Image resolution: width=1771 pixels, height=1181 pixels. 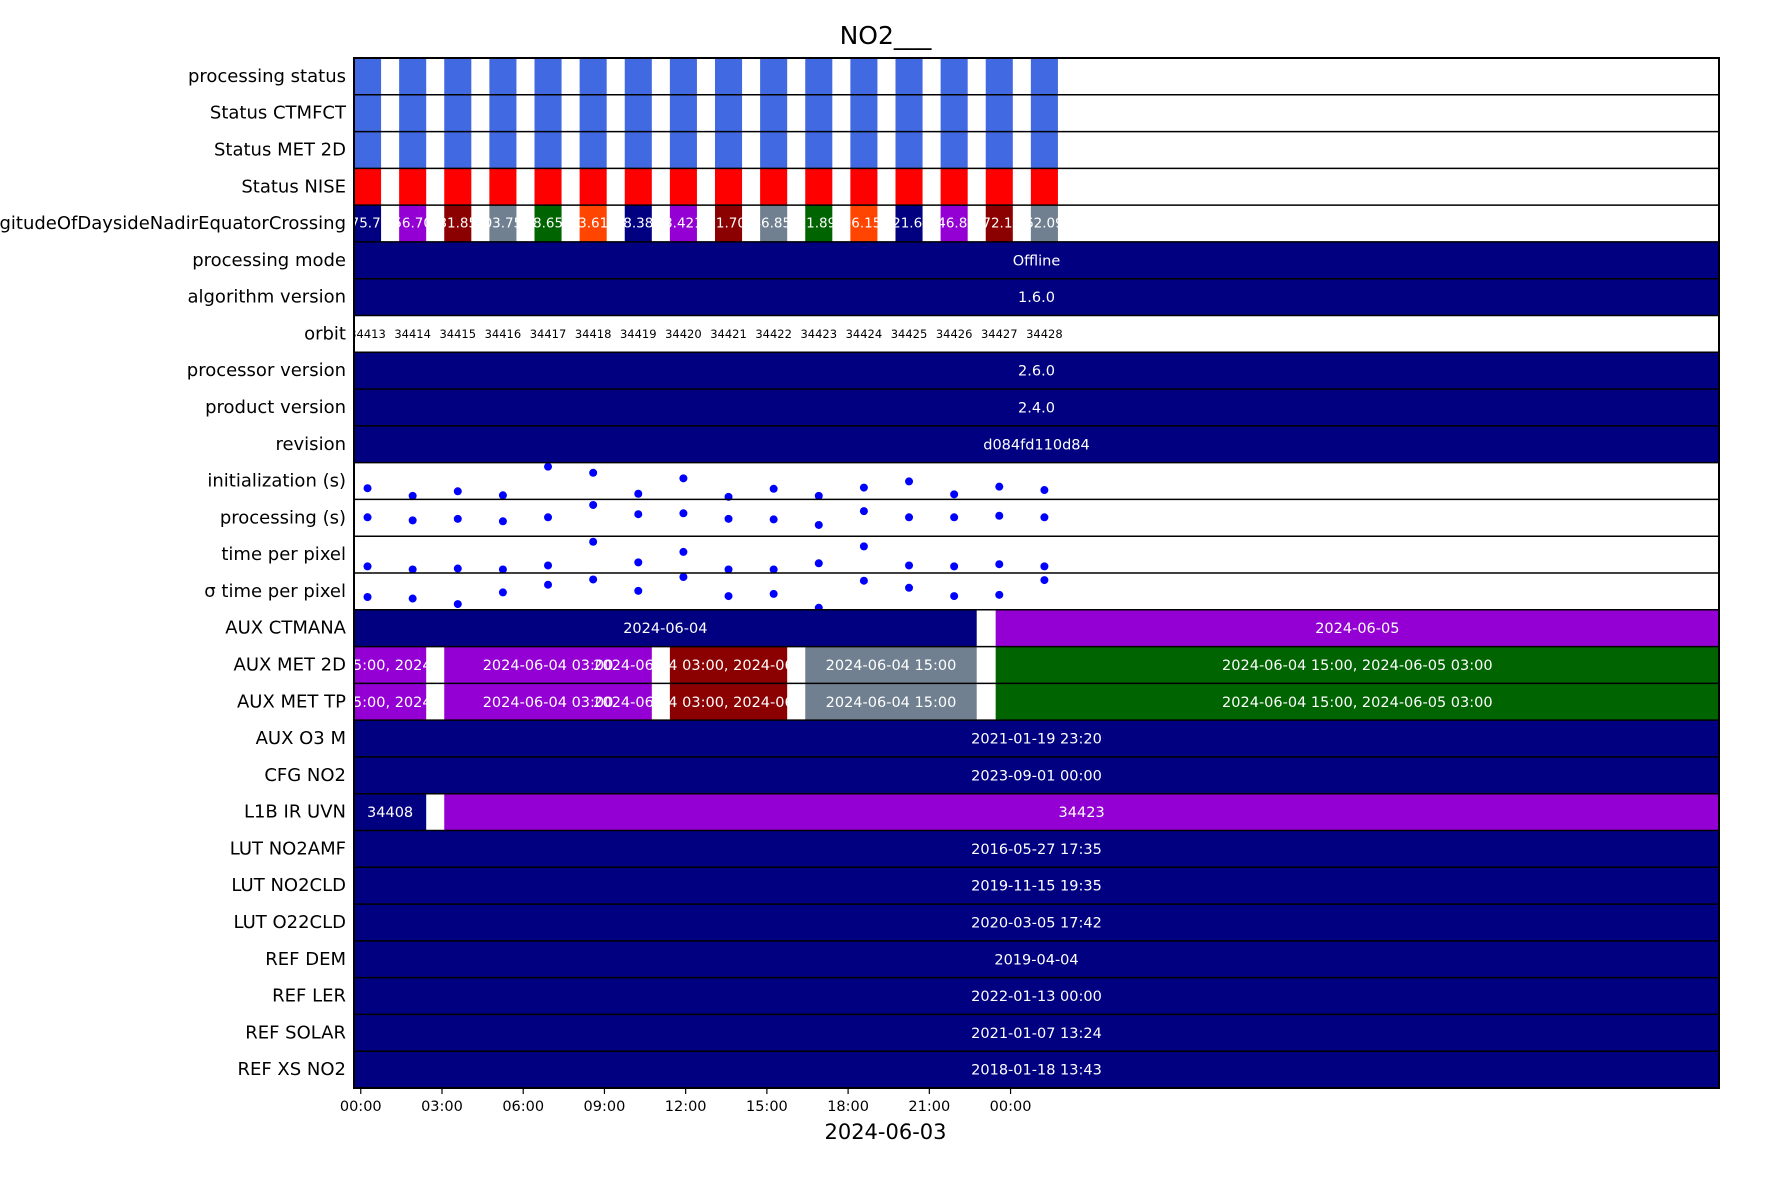 What do you see at coordinates (848, 1107) in the screenshot?
I see `x-tick-label: 18:00` at bounding box center [848, 1107].